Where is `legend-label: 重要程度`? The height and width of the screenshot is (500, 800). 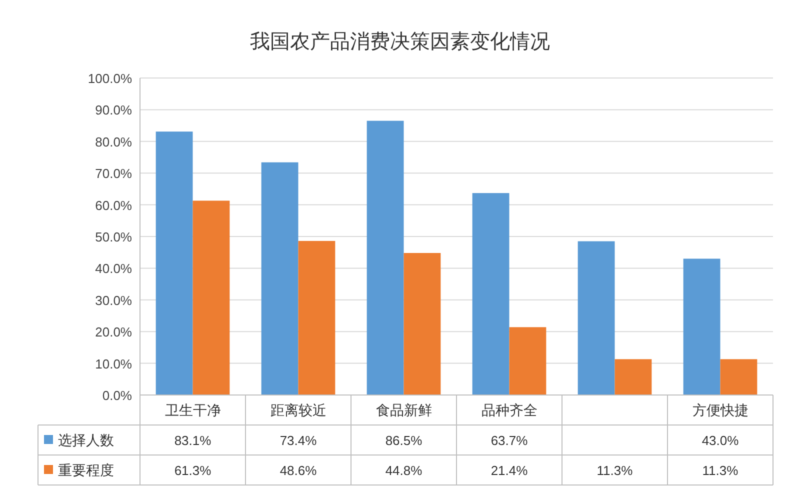
legend-label: 重要程度 is located at coordinates (86, 470).